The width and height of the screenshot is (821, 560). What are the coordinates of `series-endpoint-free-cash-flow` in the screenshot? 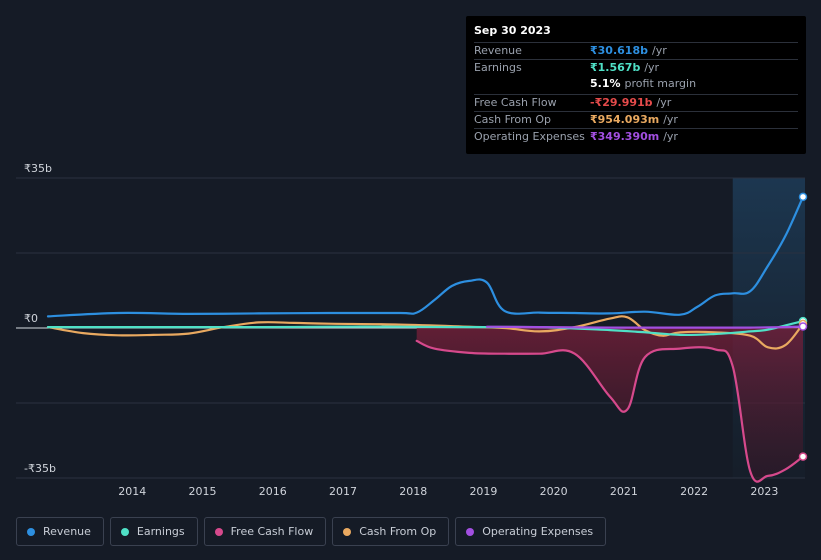 It's located at (803, 456).